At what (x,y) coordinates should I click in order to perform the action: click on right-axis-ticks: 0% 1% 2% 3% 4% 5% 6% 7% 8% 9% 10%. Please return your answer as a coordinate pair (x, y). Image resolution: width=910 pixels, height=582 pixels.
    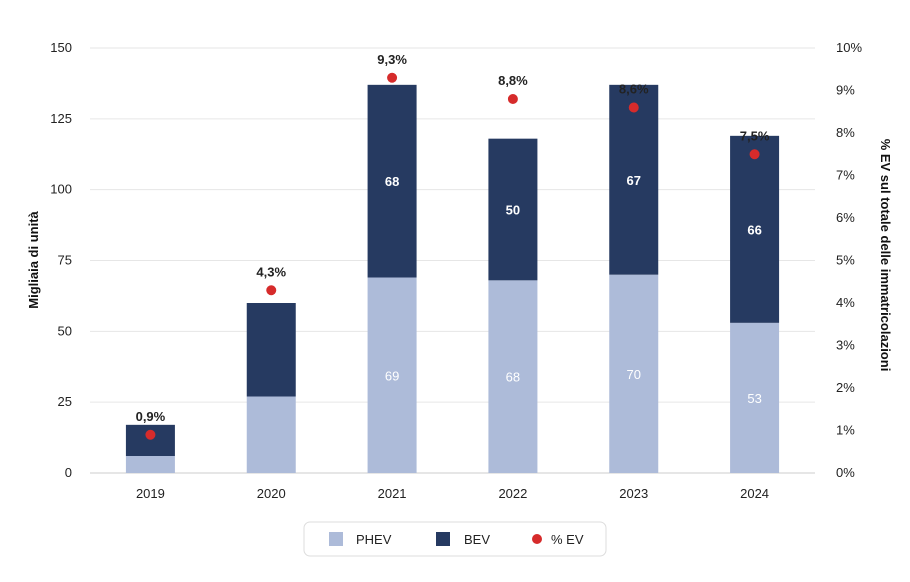
    Looking at the image, I should click on (849, 260).